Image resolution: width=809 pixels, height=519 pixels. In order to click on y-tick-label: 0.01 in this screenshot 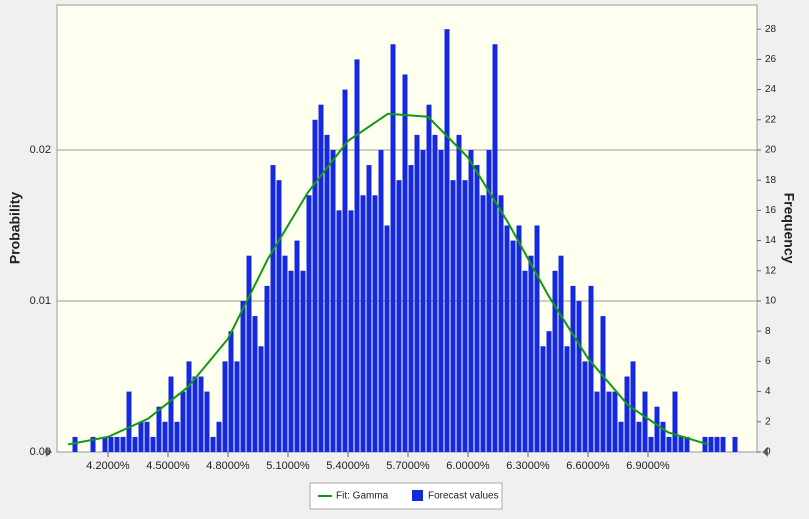, I will do `click(40, 301)`.